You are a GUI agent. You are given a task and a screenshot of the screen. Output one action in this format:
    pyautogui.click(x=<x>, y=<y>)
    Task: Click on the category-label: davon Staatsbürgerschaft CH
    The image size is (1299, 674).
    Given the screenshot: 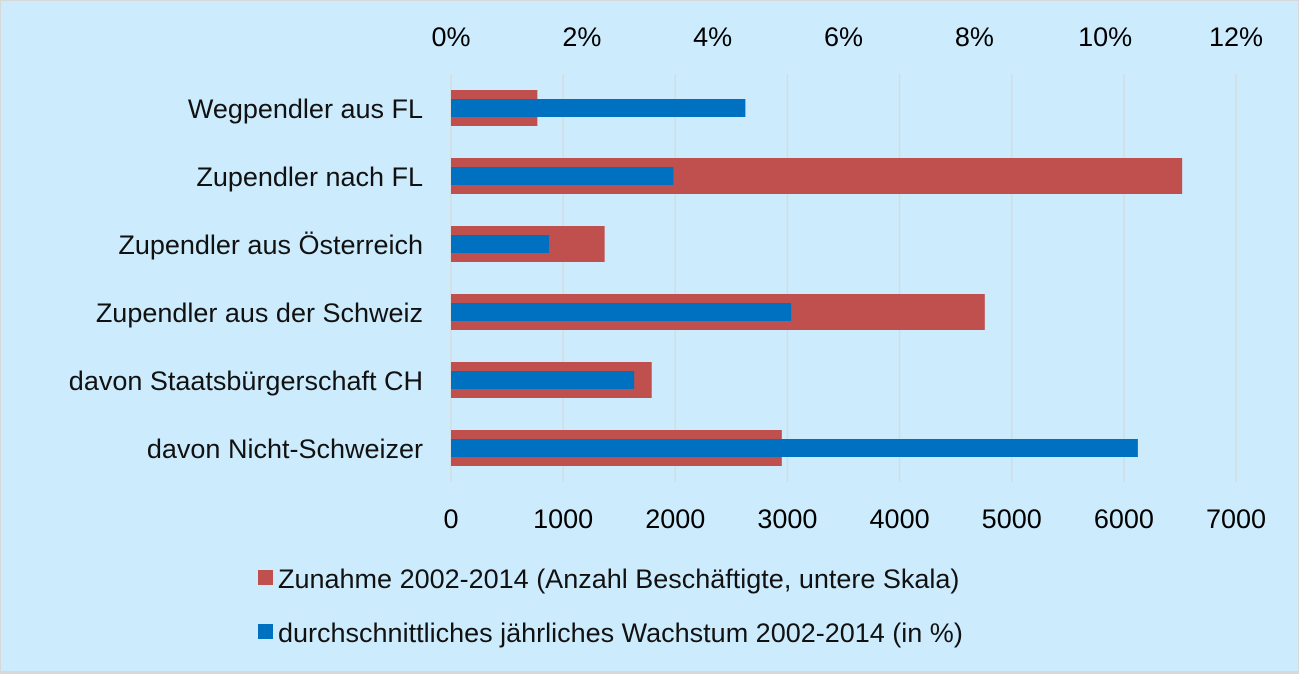 What is the action you would take?
    pyautogui.click(x=246, y=381)
    